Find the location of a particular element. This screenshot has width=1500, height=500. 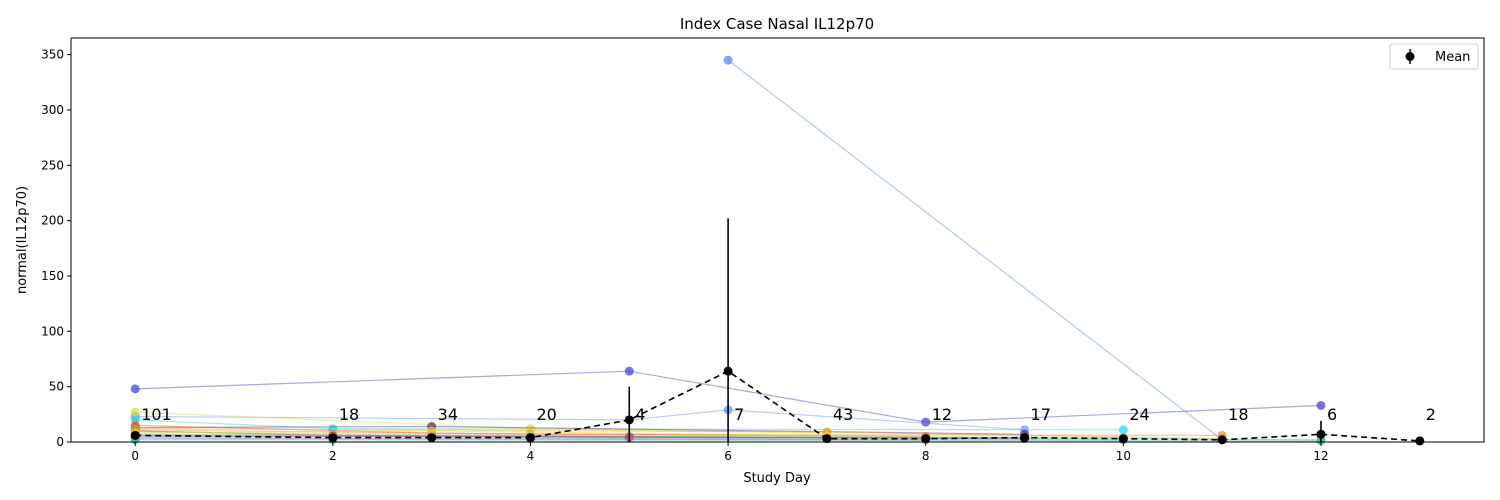

x-axis: 0 2 4 6 8 10 12 is located at coordinates (730, 452).